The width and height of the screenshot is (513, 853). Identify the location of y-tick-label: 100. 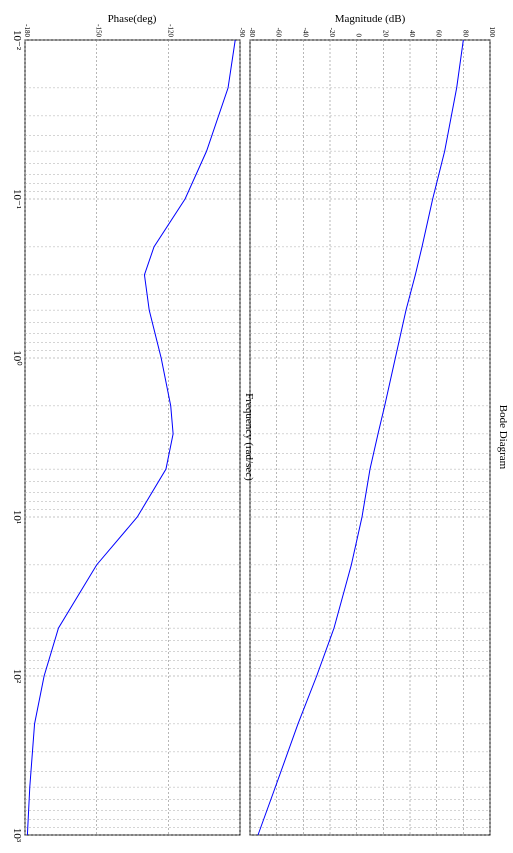
(492, 32).